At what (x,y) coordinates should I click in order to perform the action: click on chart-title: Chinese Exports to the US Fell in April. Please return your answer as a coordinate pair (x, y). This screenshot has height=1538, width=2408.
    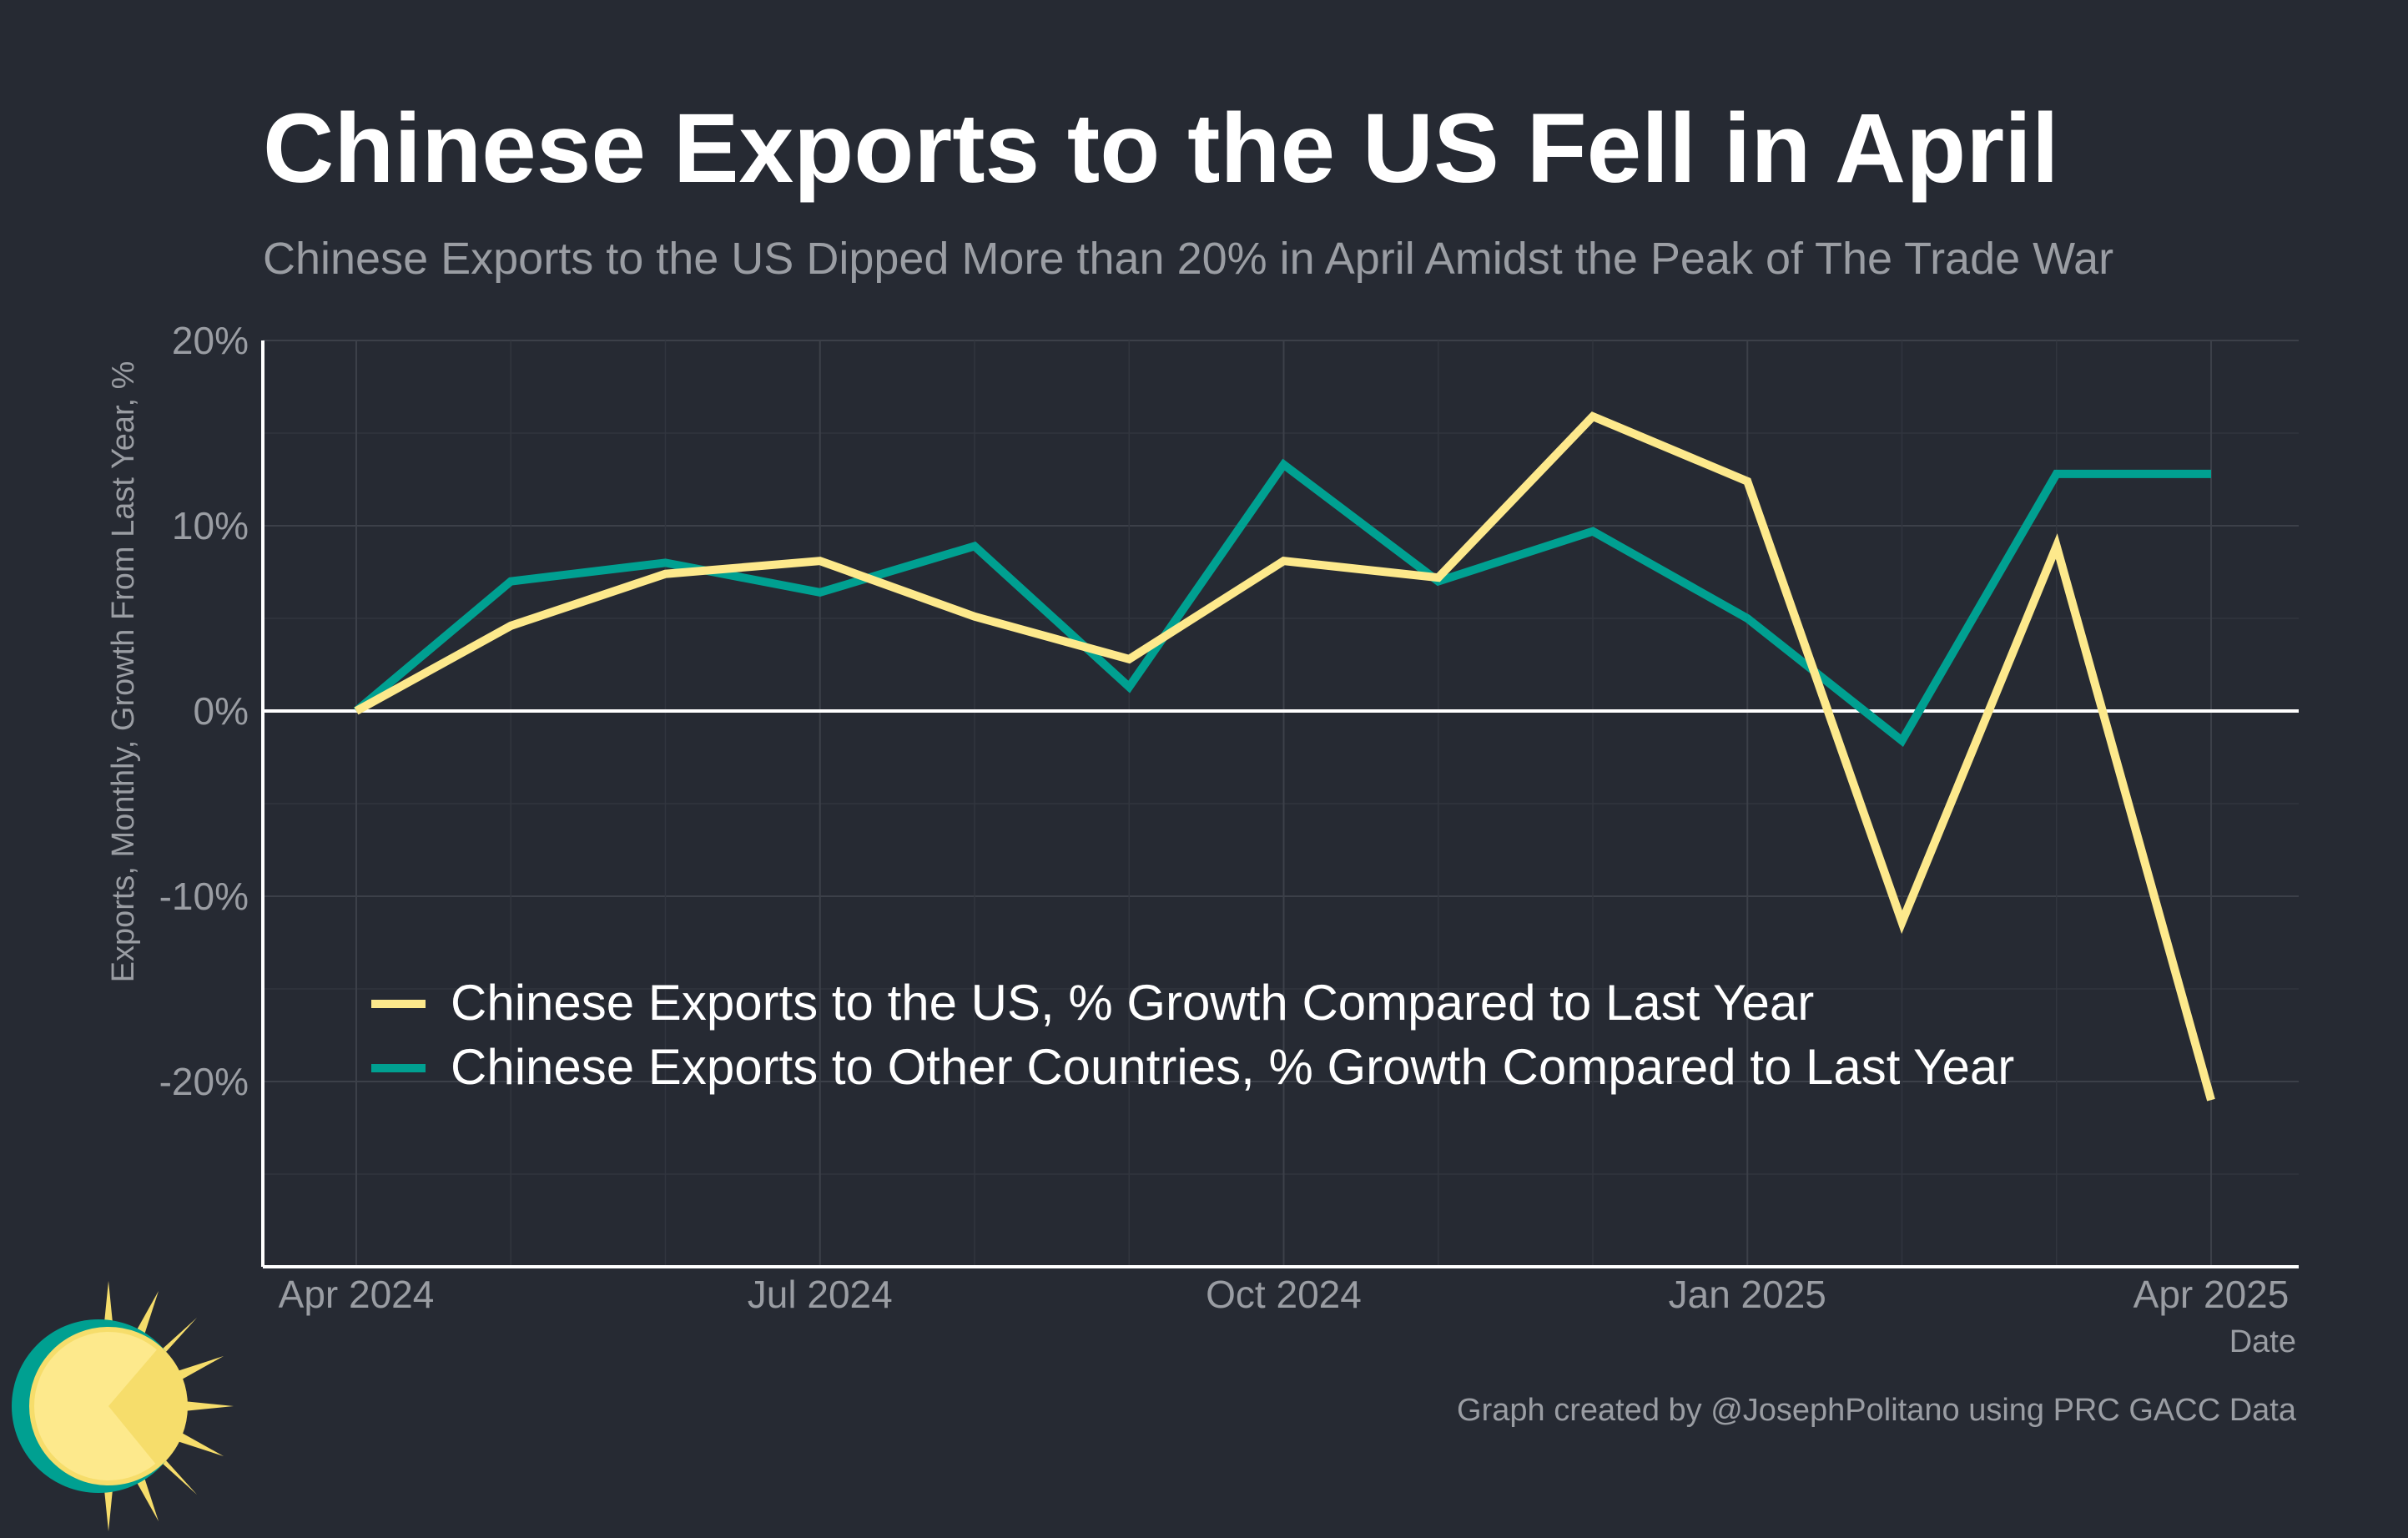
    Looking at the image, I should click on (1161, 148).